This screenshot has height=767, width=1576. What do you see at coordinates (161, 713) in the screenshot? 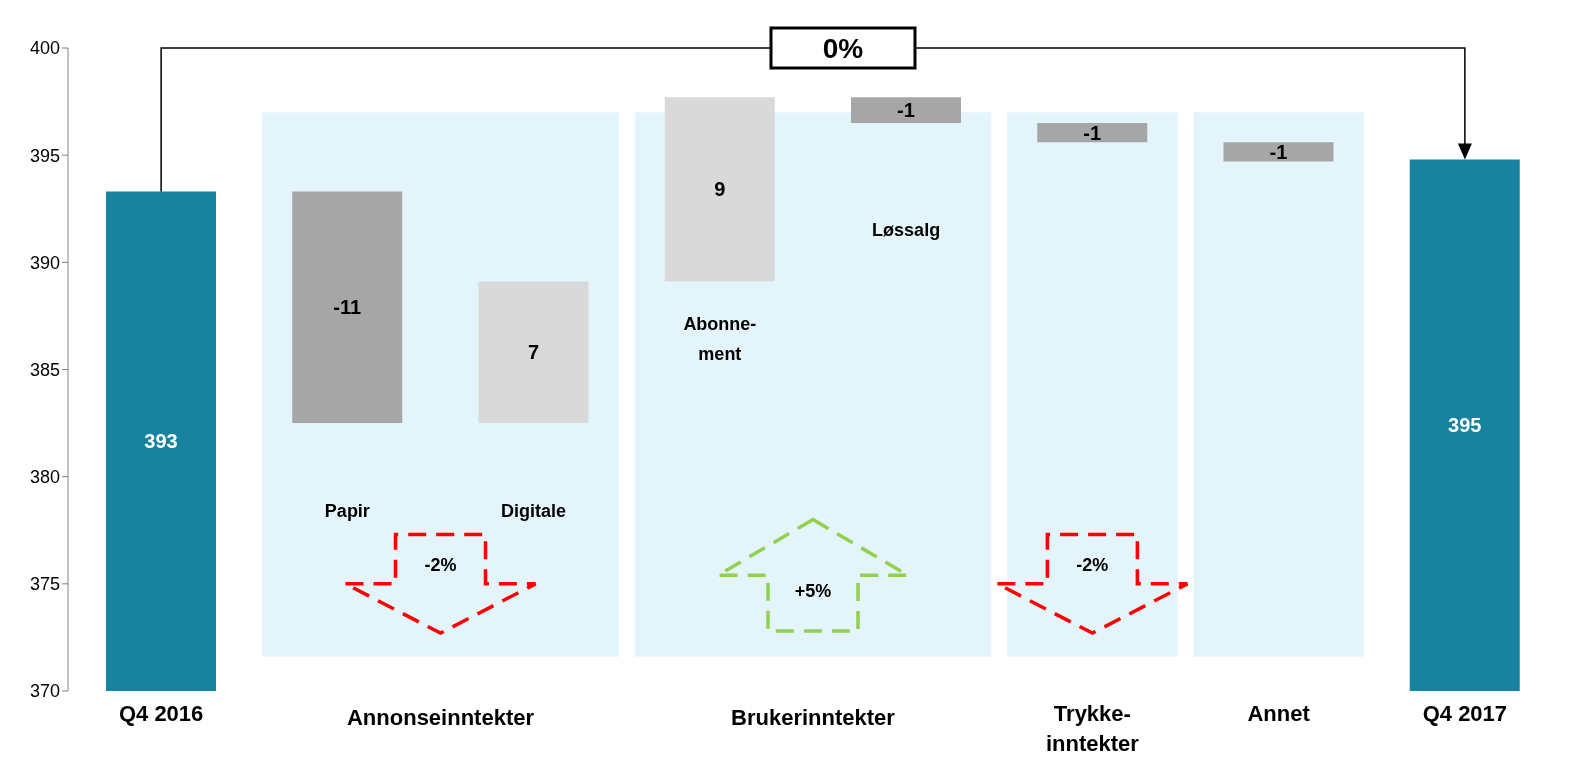
I see `x-tick-label: Q4 2016` at bounding box center [161, 713].